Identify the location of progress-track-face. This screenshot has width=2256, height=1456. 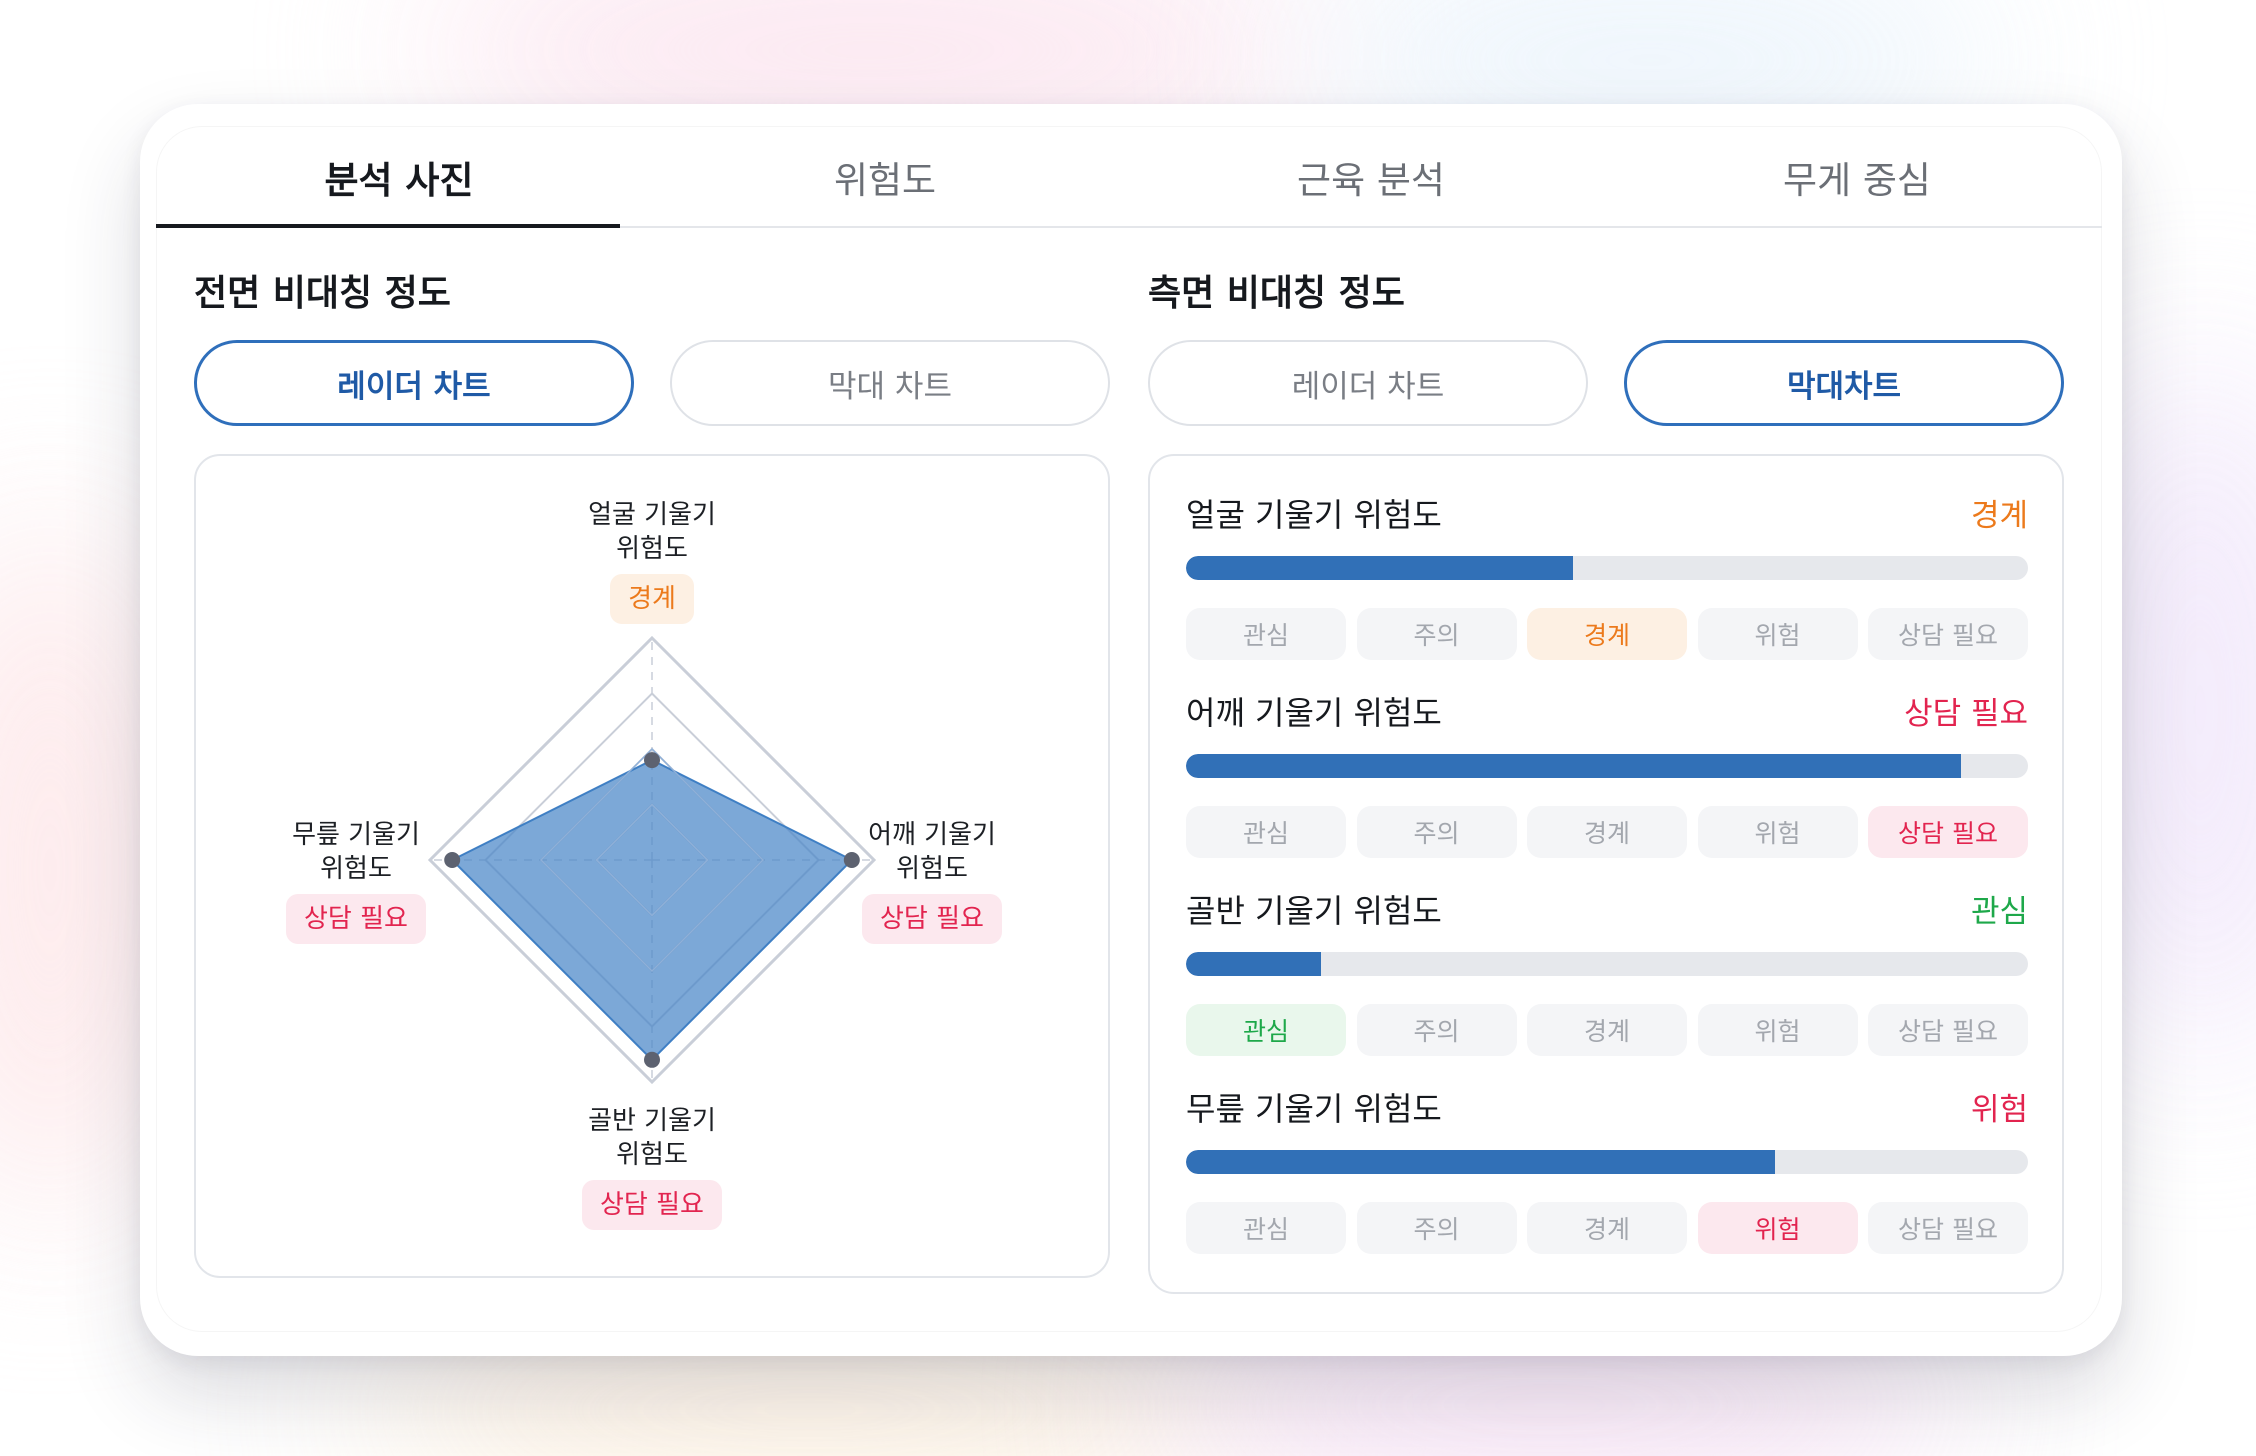
(1607, 568).